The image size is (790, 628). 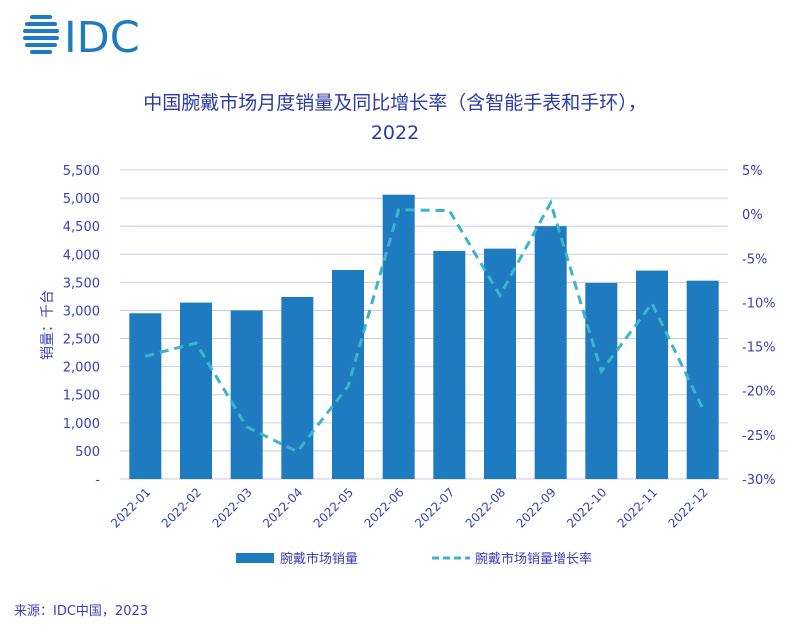 I want to click on x-tick-label: 2022-08, so click(x=485, y=507).